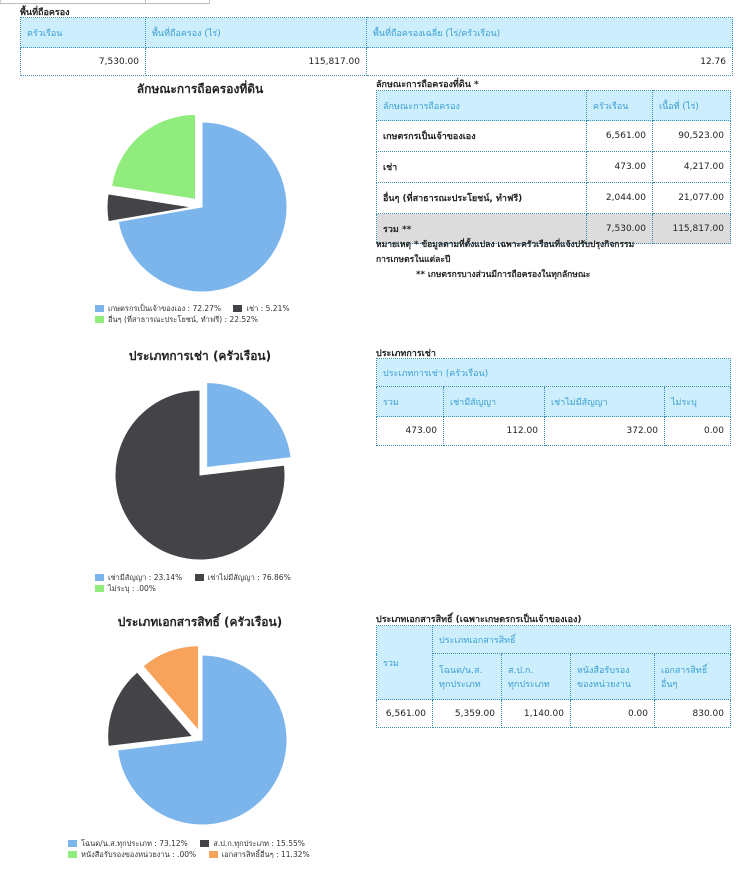 Image resolution: width=754 pixels, height=875 pixels. I want to click on table-row: 6,561.00 5,359.00 1,140.00 0.00 830.00, so click(553, 713).